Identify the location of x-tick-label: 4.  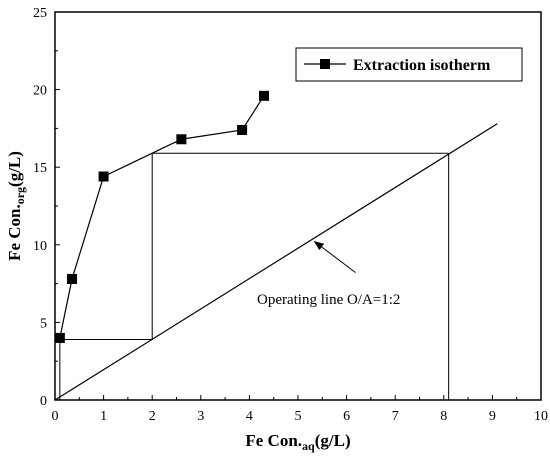
(249, 416).